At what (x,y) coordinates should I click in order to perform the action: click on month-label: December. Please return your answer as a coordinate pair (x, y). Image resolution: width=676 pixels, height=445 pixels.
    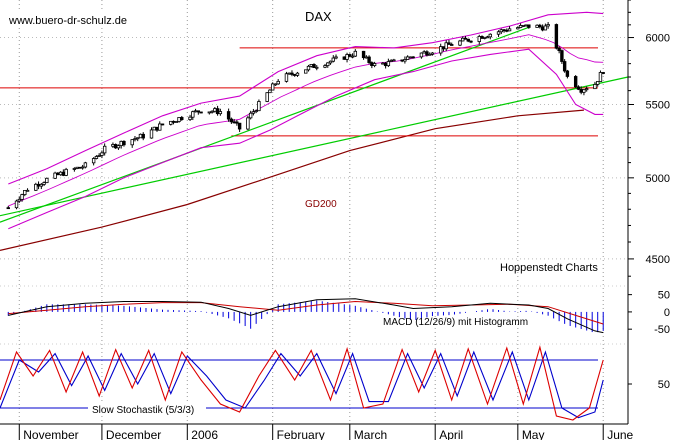
    Looking at the image, I should click on (133, 434).